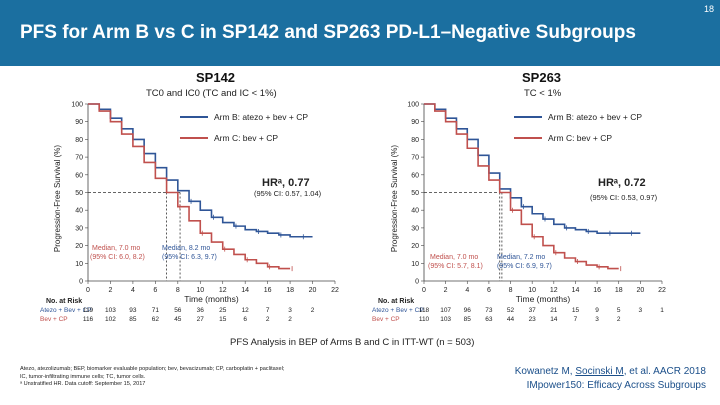  Describe the element at coordinates (79, 140) in the screenshot. I see `y-tick-label: 80` at that location.